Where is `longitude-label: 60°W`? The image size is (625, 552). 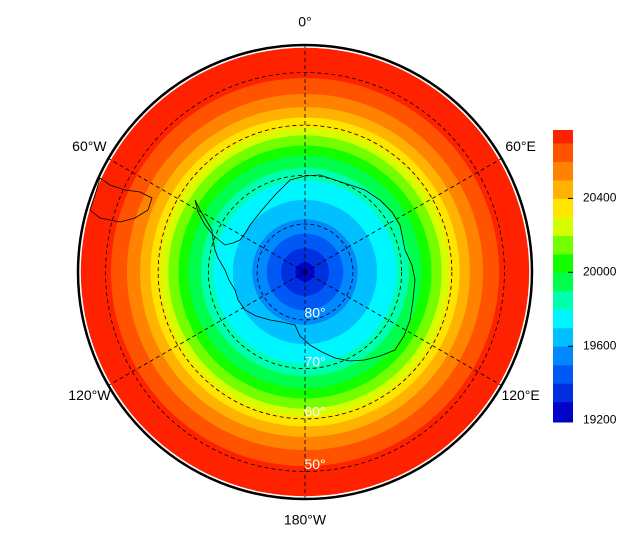 longitude-label: 60°W is located at coordinates (89, 146).